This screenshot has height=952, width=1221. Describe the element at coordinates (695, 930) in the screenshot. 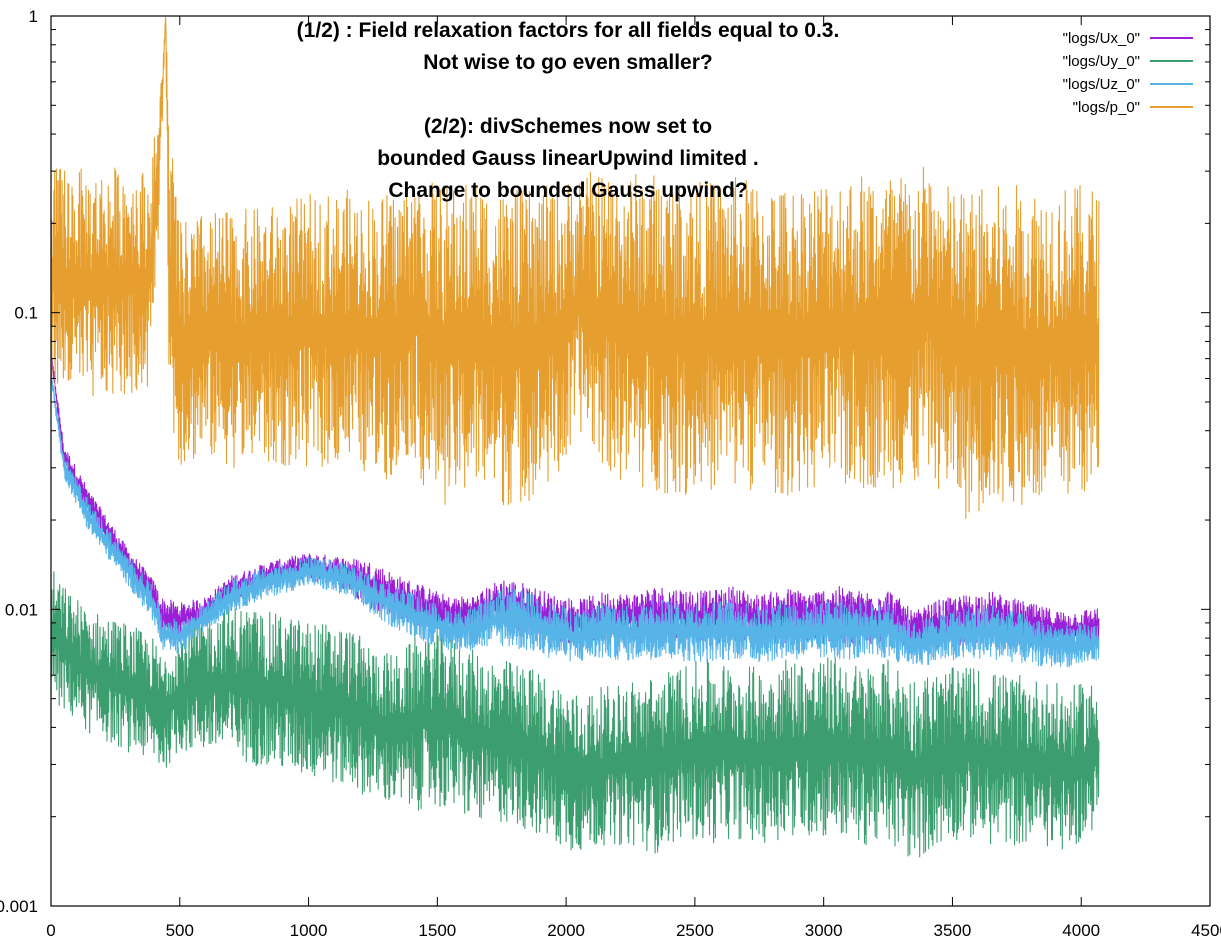

I see `x-tick-label-5: 2500` at that location.